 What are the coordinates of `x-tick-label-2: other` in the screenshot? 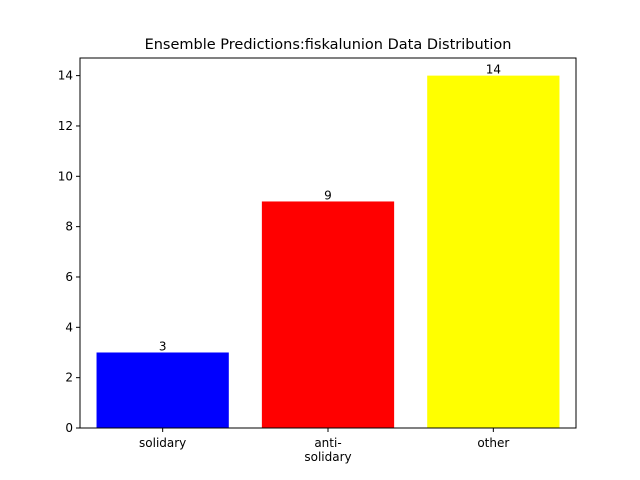 It's located at (493, 443).